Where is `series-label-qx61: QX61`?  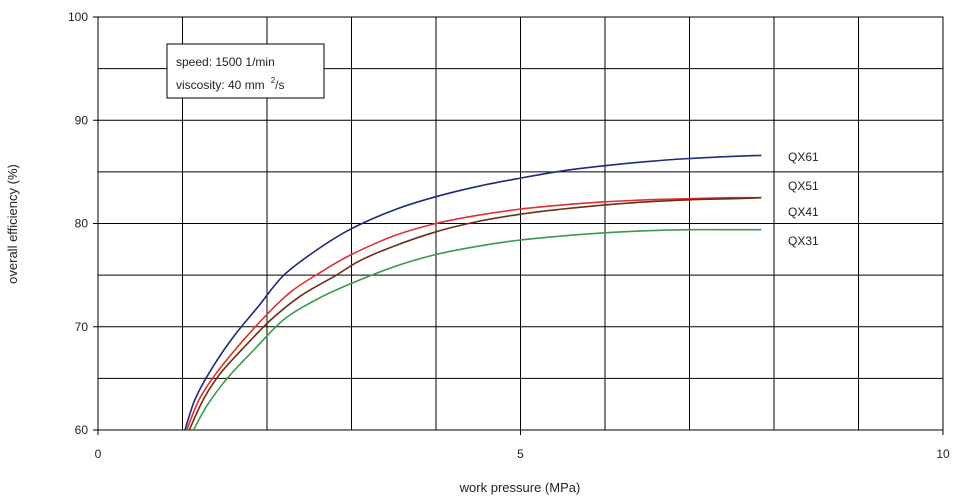 series-label-qx61: QX61 is located at coordinates (803, 157).